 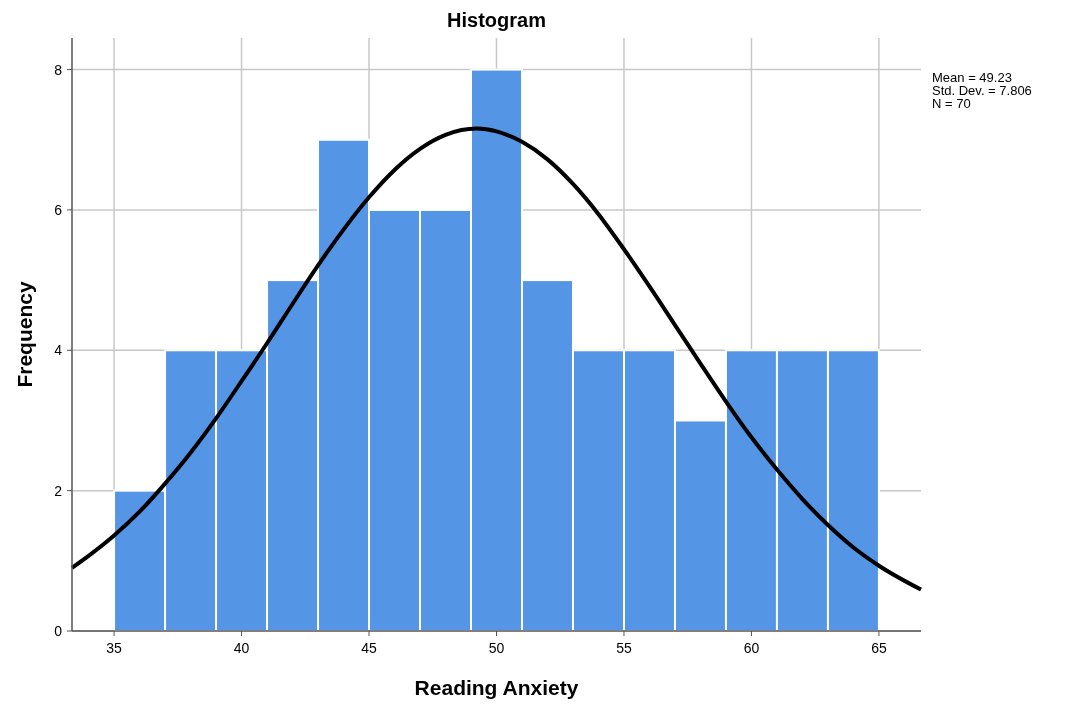 I want to click on y-axis-title: Frequency, so click(x=24, y=334).